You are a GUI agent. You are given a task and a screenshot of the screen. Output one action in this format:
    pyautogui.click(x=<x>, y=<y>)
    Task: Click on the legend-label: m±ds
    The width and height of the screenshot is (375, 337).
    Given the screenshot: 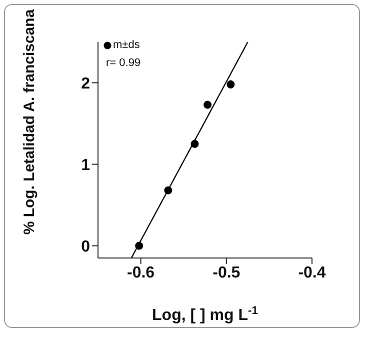 What is the action you would take?
    pyautogui.click(x=126, y=45)
    